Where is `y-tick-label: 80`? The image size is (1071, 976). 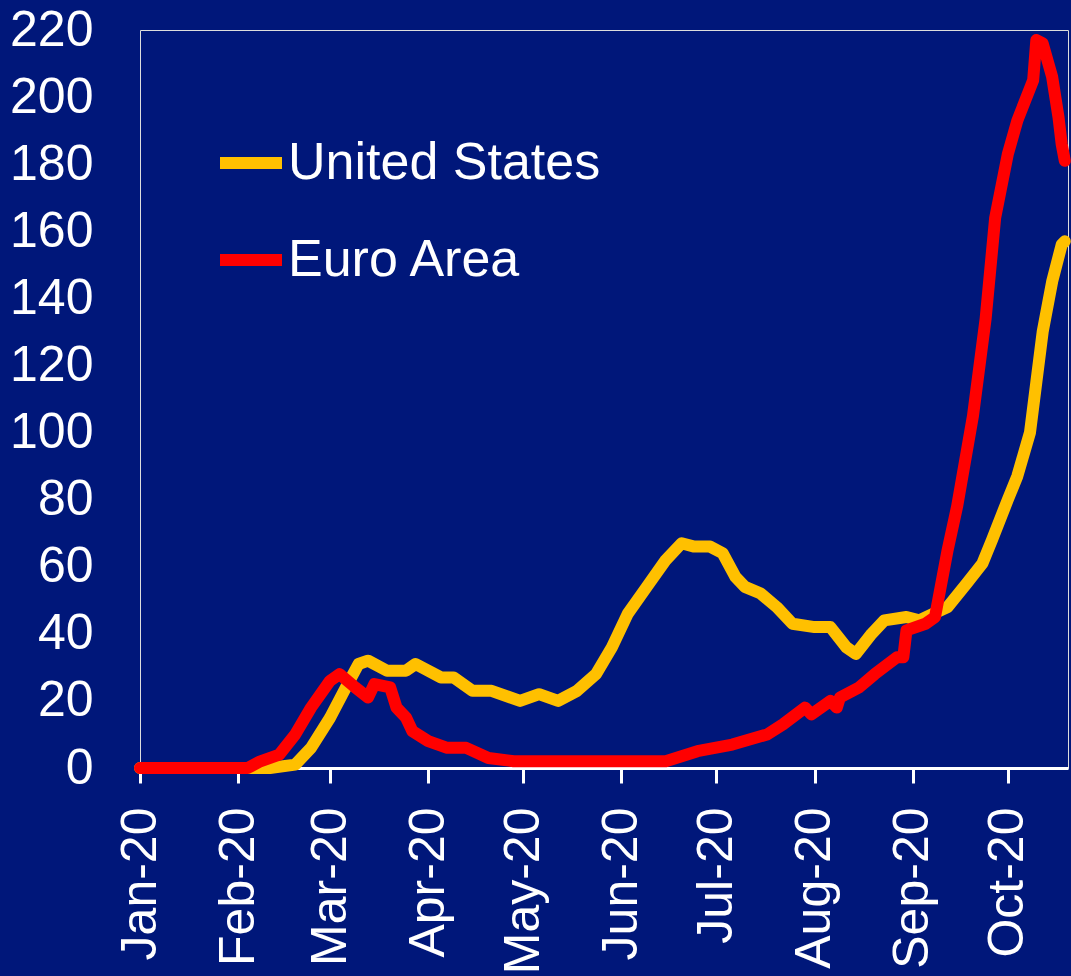
y-tick-label: 80 is located at coordinates (65, 498).